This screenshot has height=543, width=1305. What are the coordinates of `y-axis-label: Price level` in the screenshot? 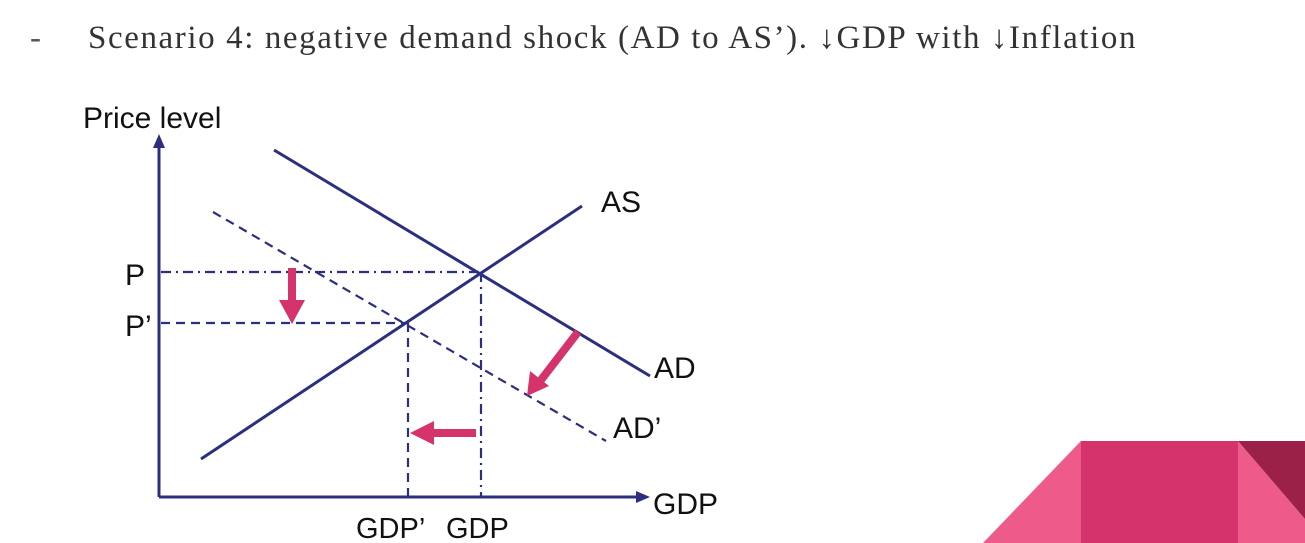 It's located at (152, 118).